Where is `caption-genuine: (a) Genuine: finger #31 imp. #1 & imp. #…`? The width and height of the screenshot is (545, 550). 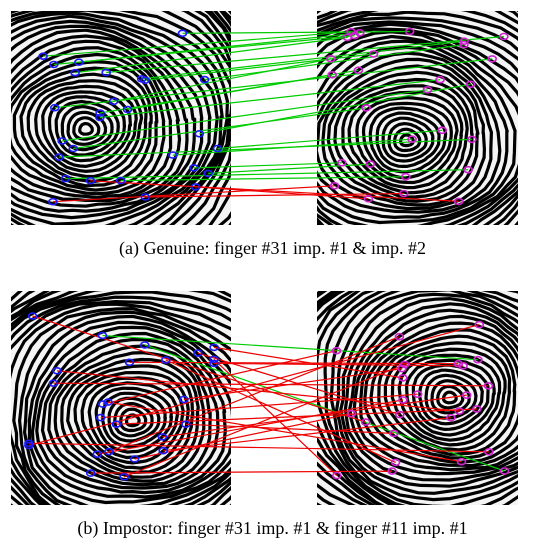
caption-genuine: (a) Genuine: finger #31 imp. #1 & imp. #… is located at coordinates (272, 248).